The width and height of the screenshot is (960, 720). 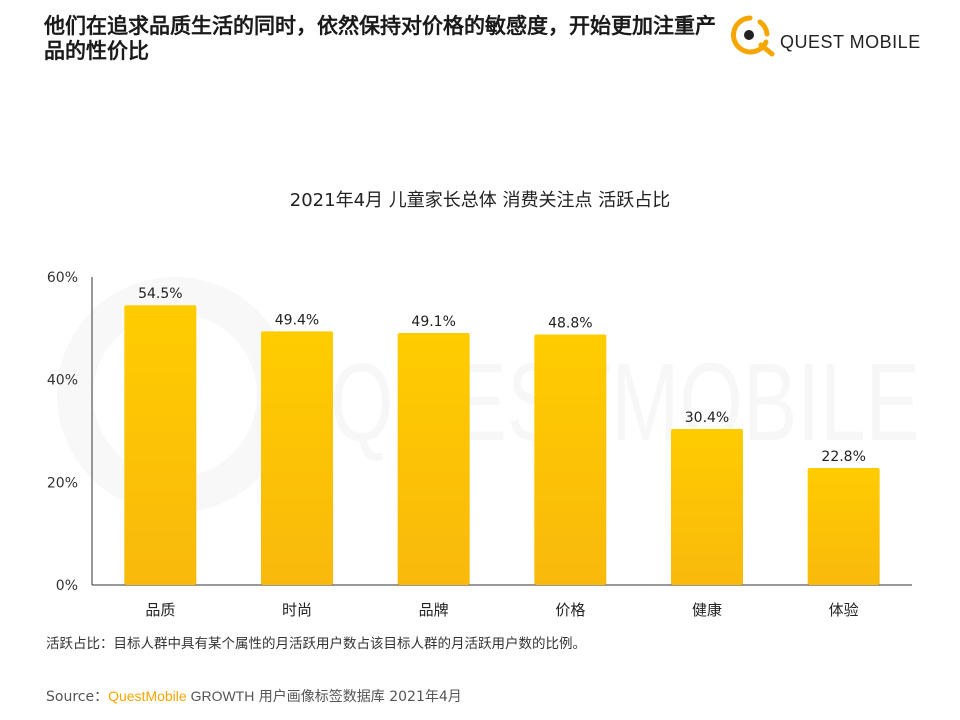 I want to click on x-category-label: 体验, so click(x=844, y=610).